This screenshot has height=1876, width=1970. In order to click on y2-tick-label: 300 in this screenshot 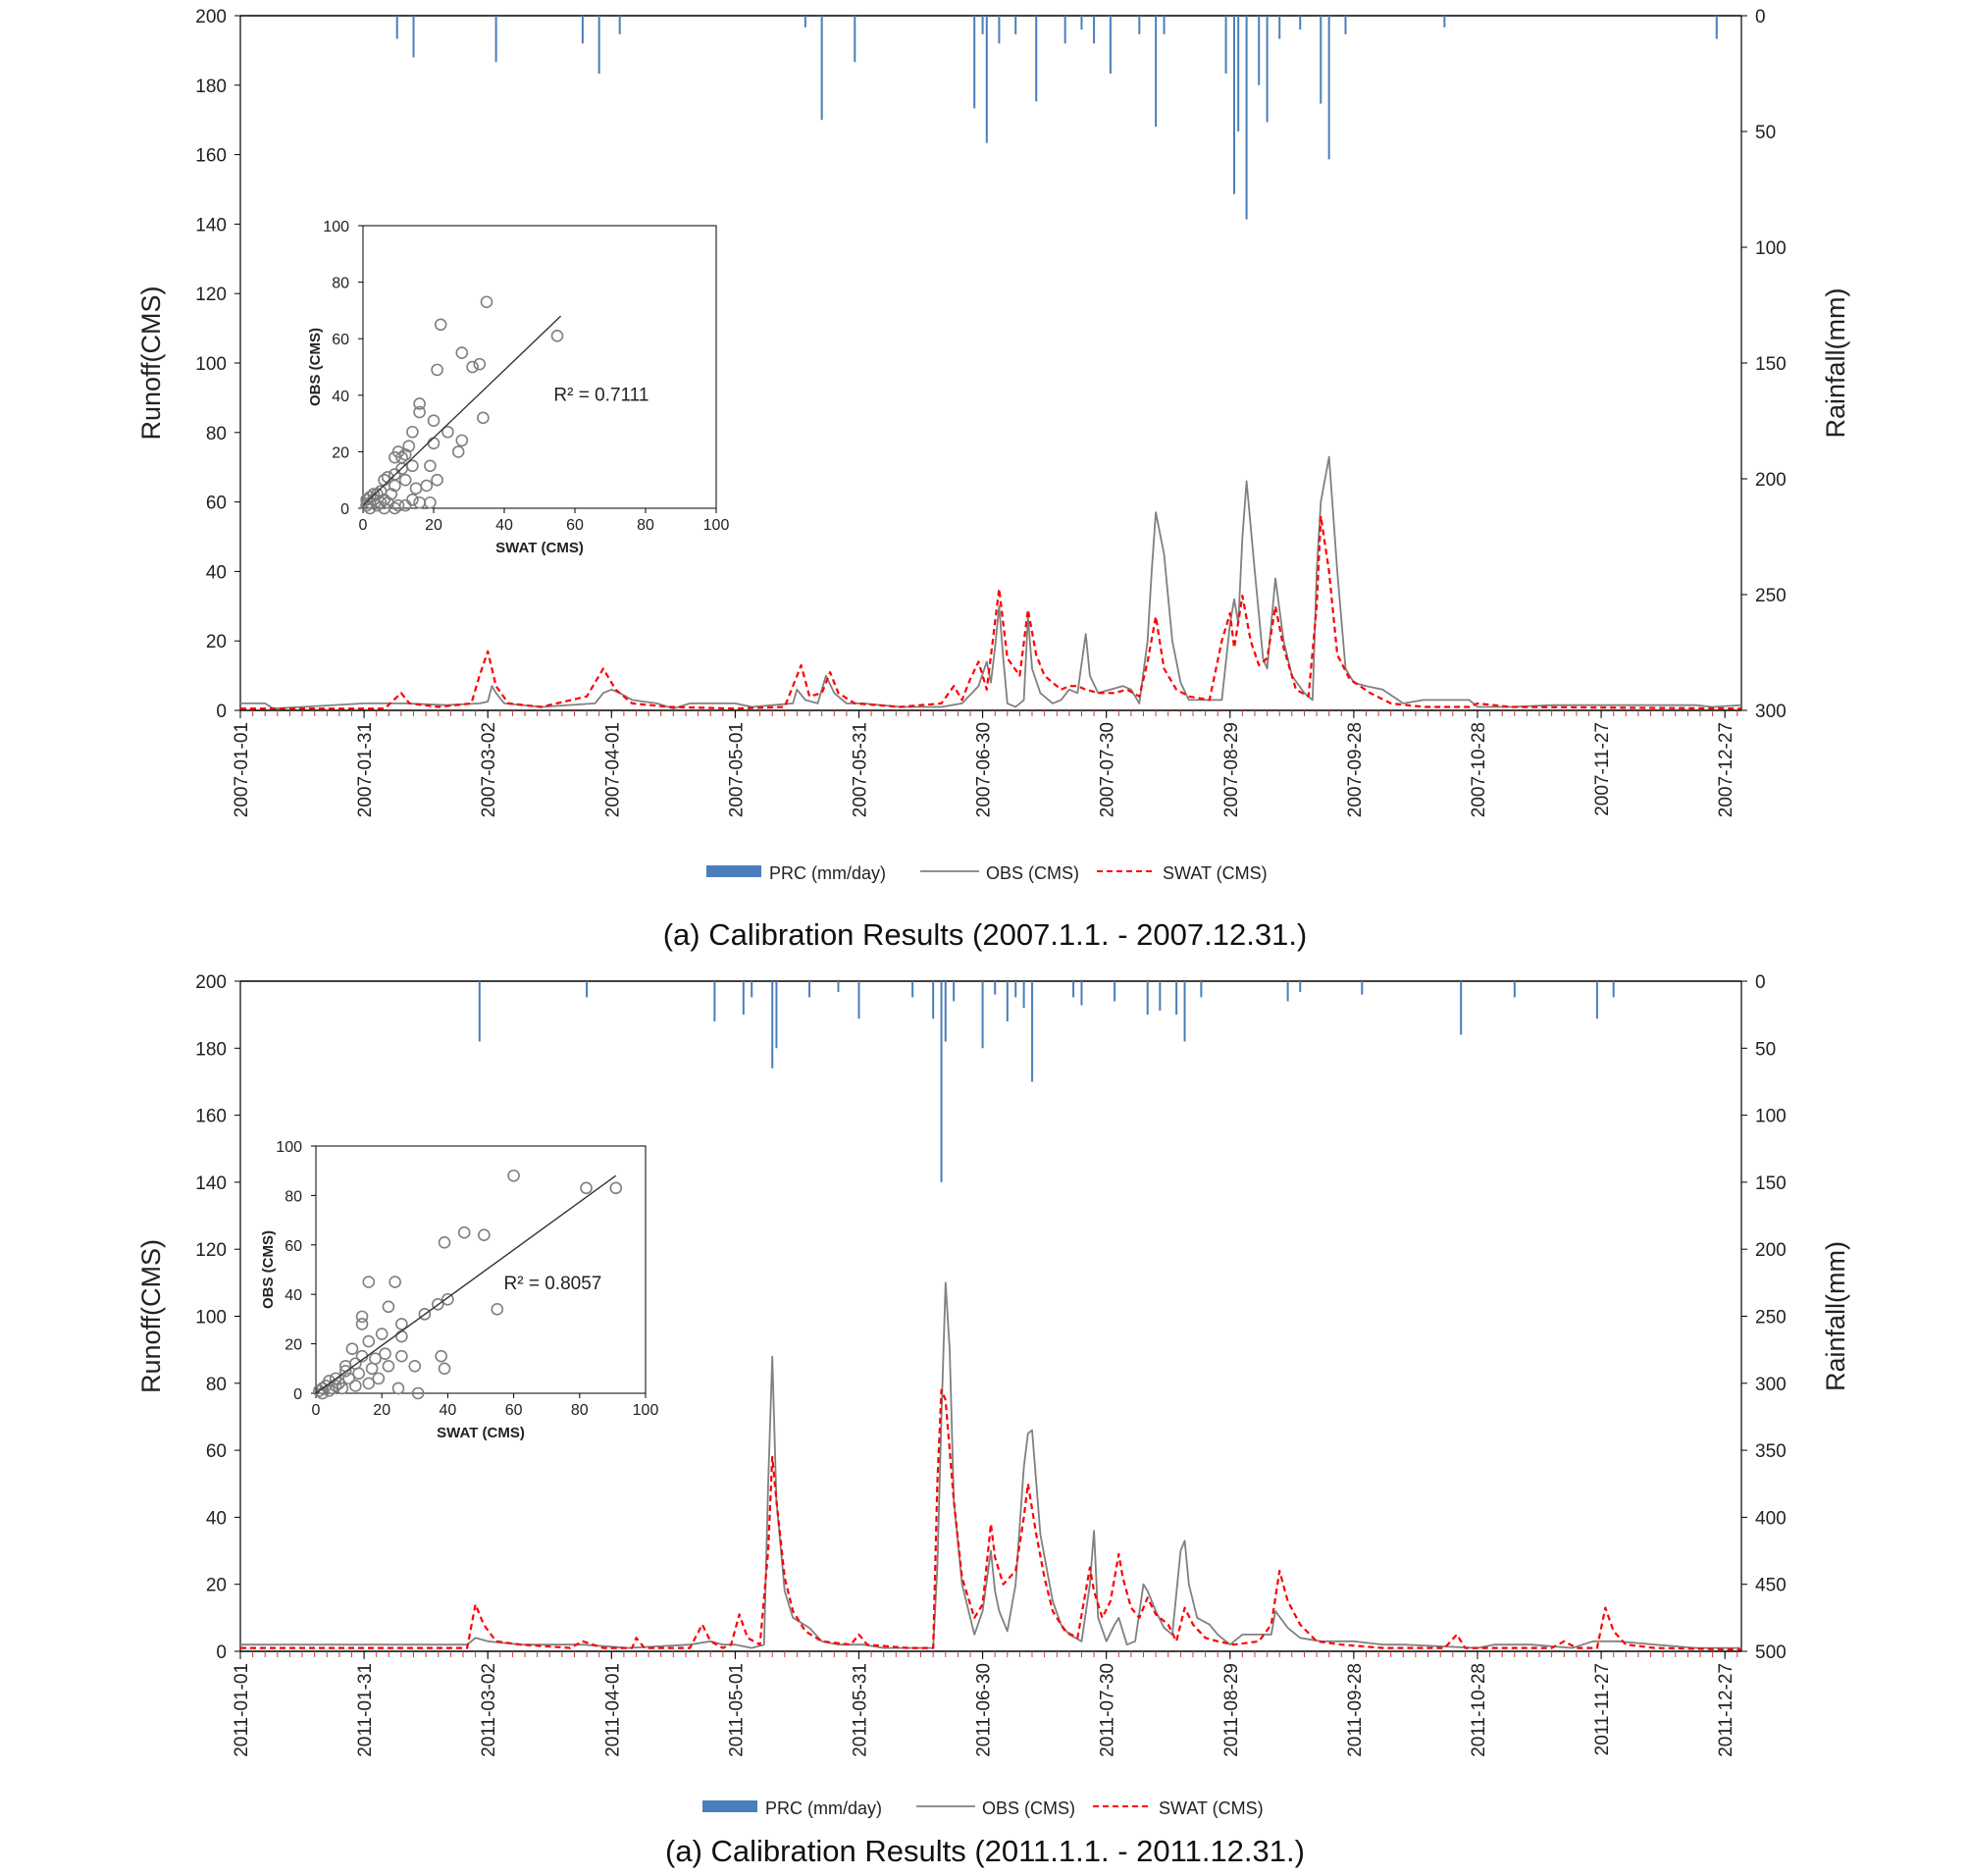, I will do `click(1771, 712)`.